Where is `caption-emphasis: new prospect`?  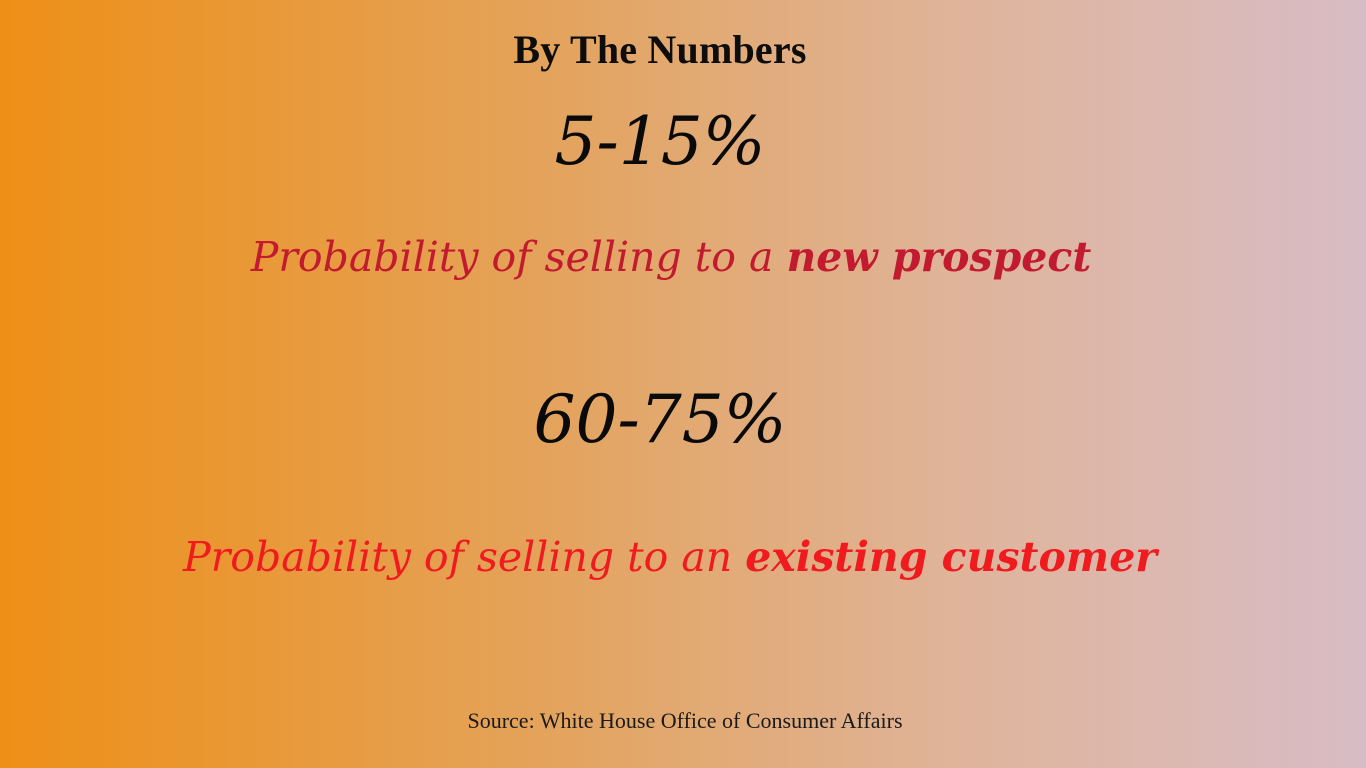
caption-emphasis: new prospect is located at coordinates (939, 257).